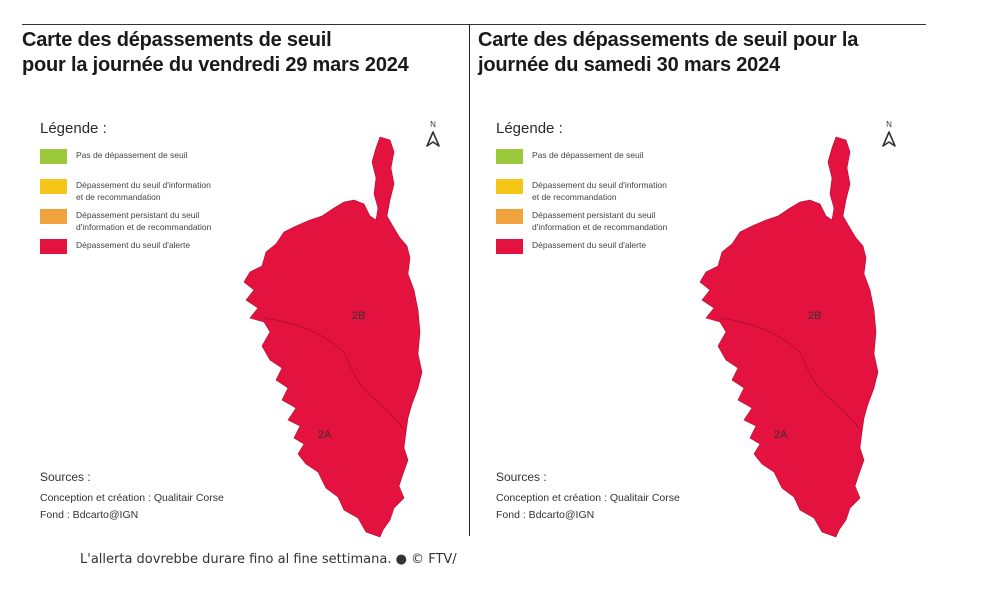  Describe the element at coordinates (177, 40) in the screenshot. I see `map-title-line-1: Carte des dépassements de seuil` at that location.